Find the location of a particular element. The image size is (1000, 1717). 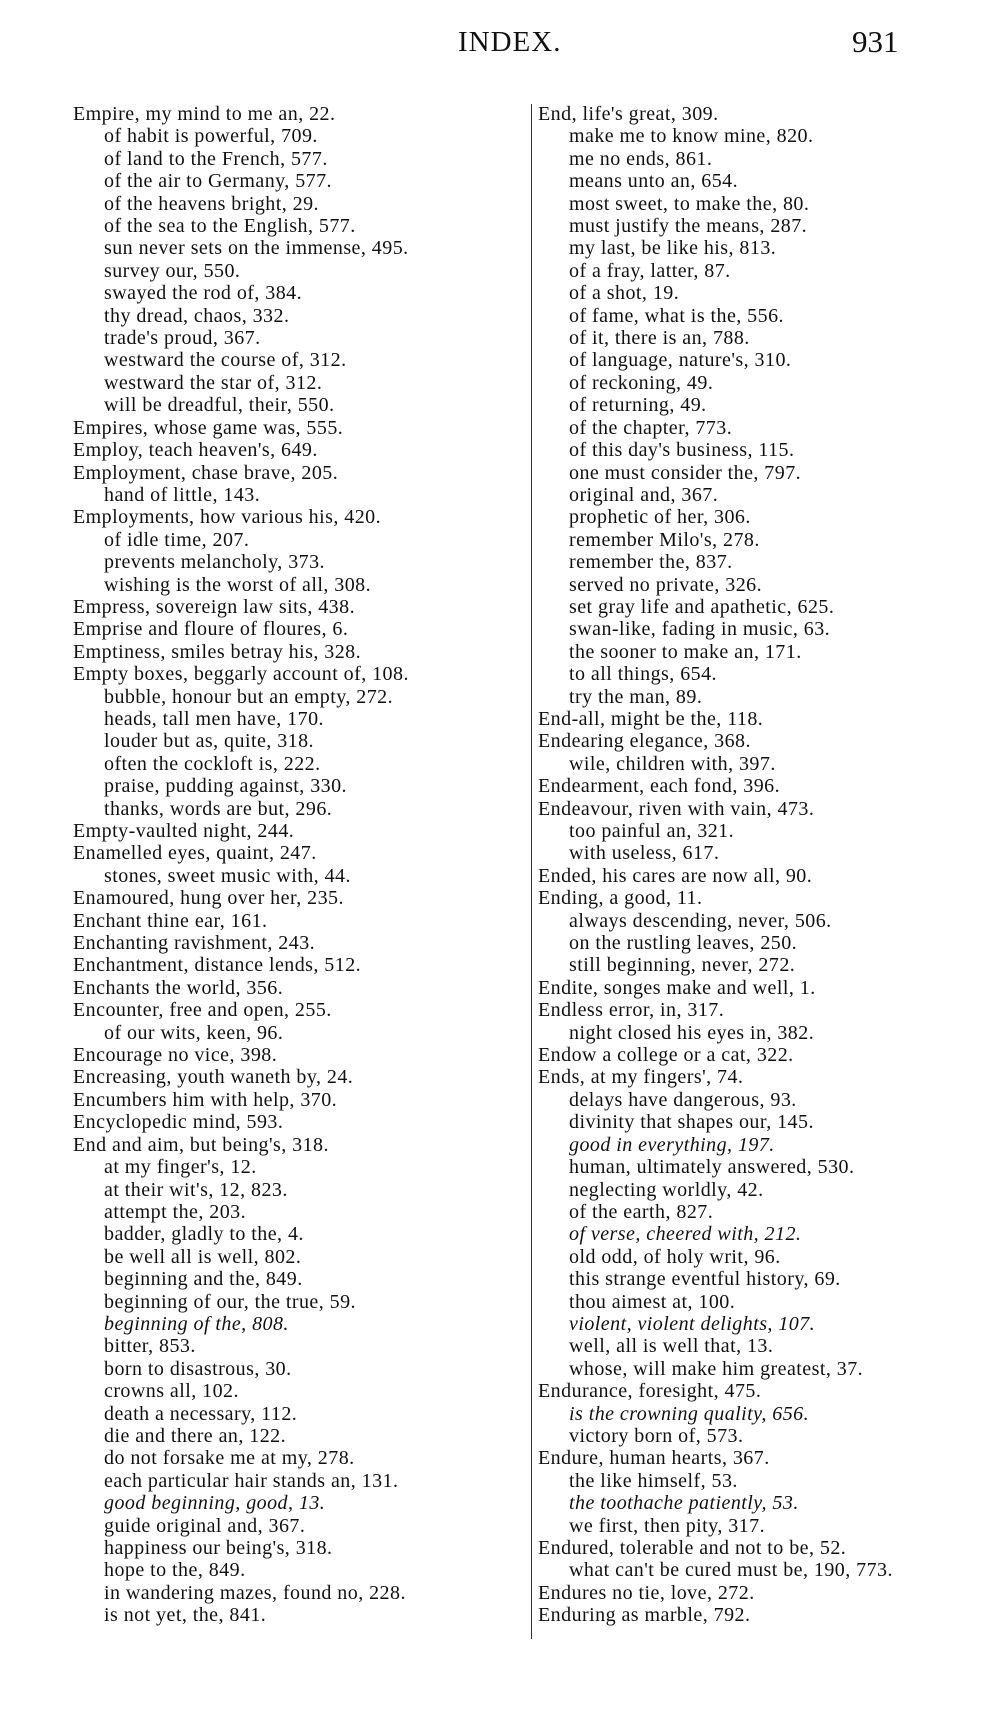

index-subentry: wishing is the worst of all, 308. is located at coordinates (238, 584).